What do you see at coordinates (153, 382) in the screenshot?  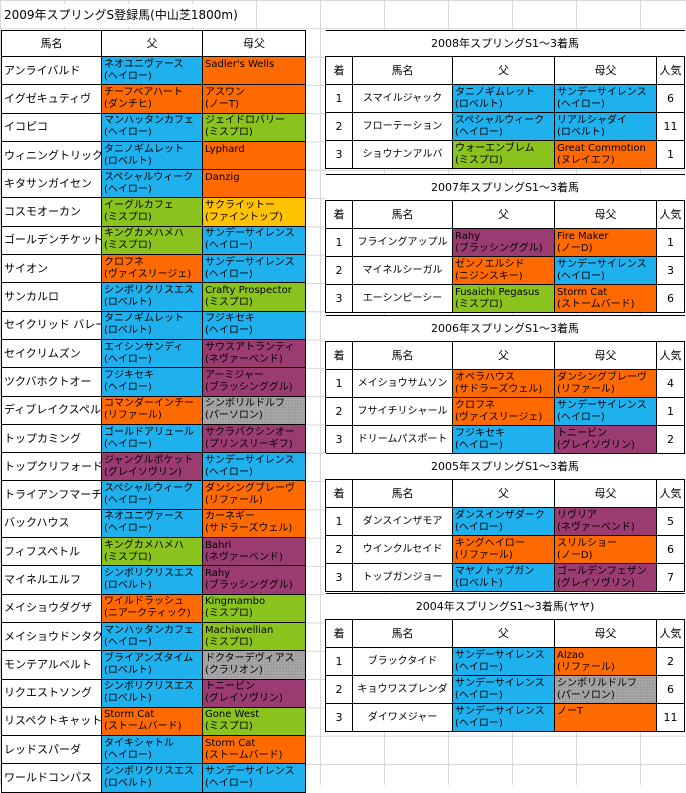 I see `horse-row: ツクバホクトオー フジキセキ (ヘイロー) アーミジャー (ブラッシンググル)` at bounding box center [153, 382].